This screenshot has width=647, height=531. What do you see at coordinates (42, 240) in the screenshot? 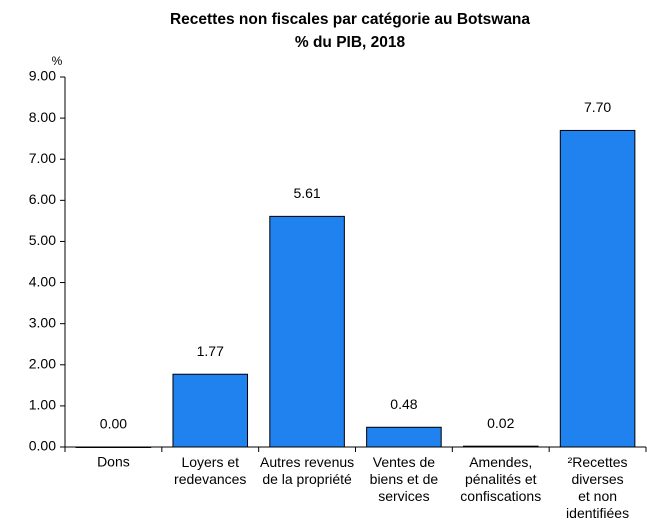
I see `y-tick-label: 5.00` at bounding box center [42, 240].